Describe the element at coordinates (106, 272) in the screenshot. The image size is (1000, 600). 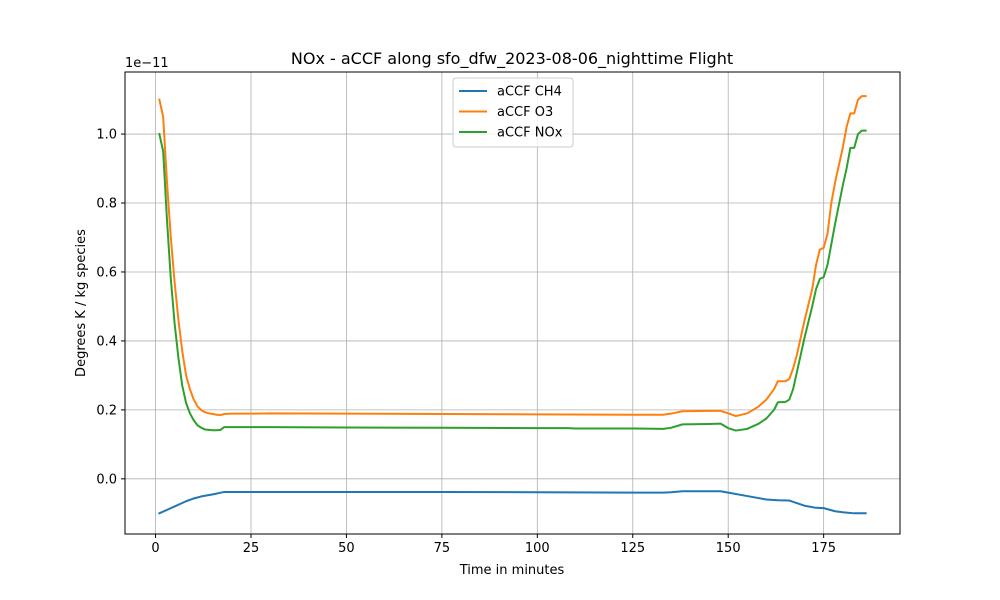
I see `y-tick-label: 0.6` at that location.